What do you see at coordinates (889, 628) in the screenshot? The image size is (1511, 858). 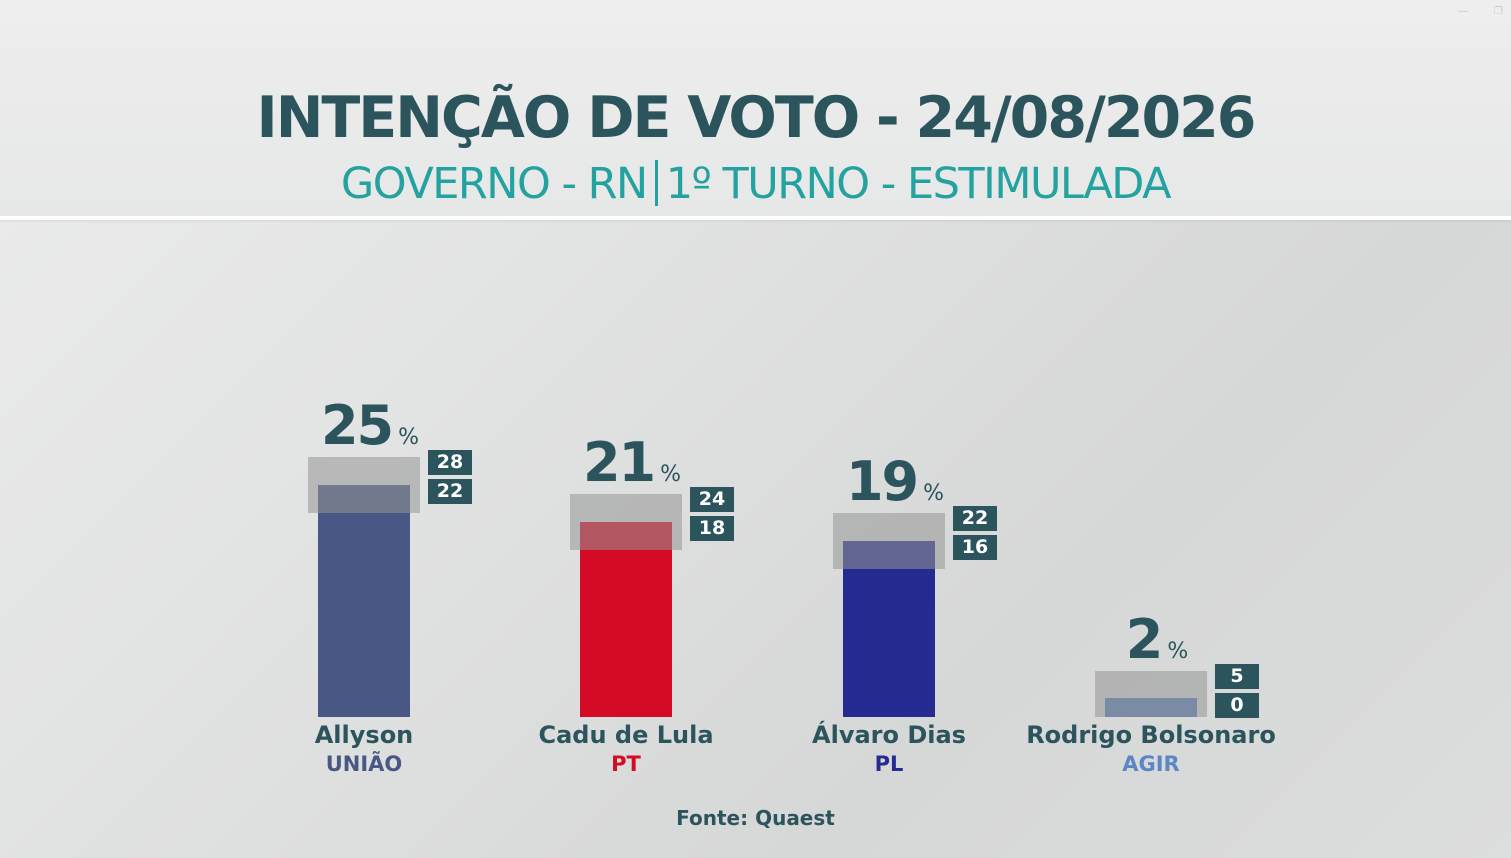 I see `bar-alvaro-dias` at bounding box center [889, 628].